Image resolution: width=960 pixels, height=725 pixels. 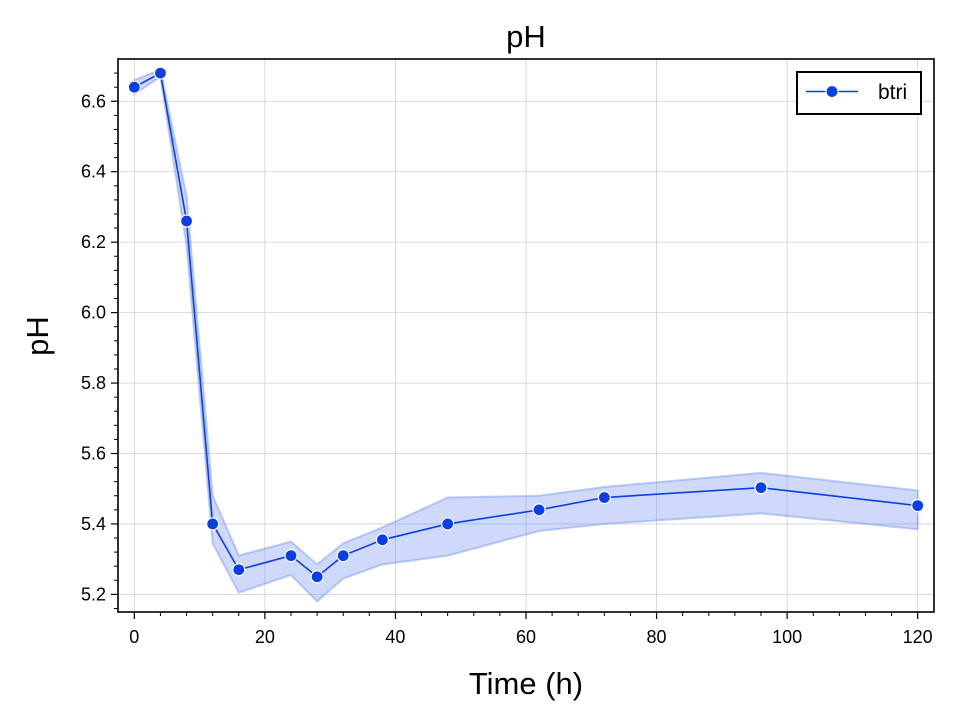 I want to click on legend-label-btri: btri, so click(x=892, y=92).